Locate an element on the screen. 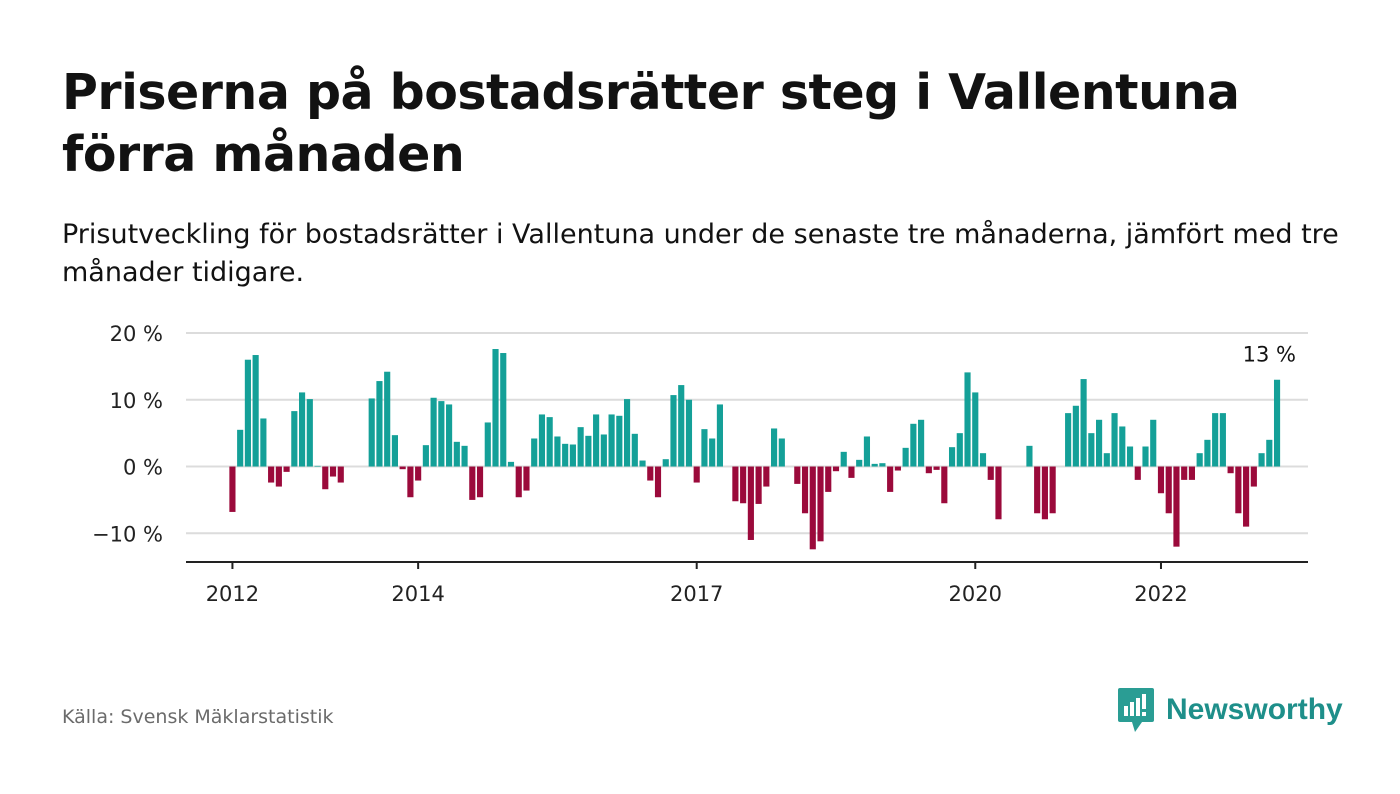  x-tick-label: 2020 is located at coordinates (975, 594).